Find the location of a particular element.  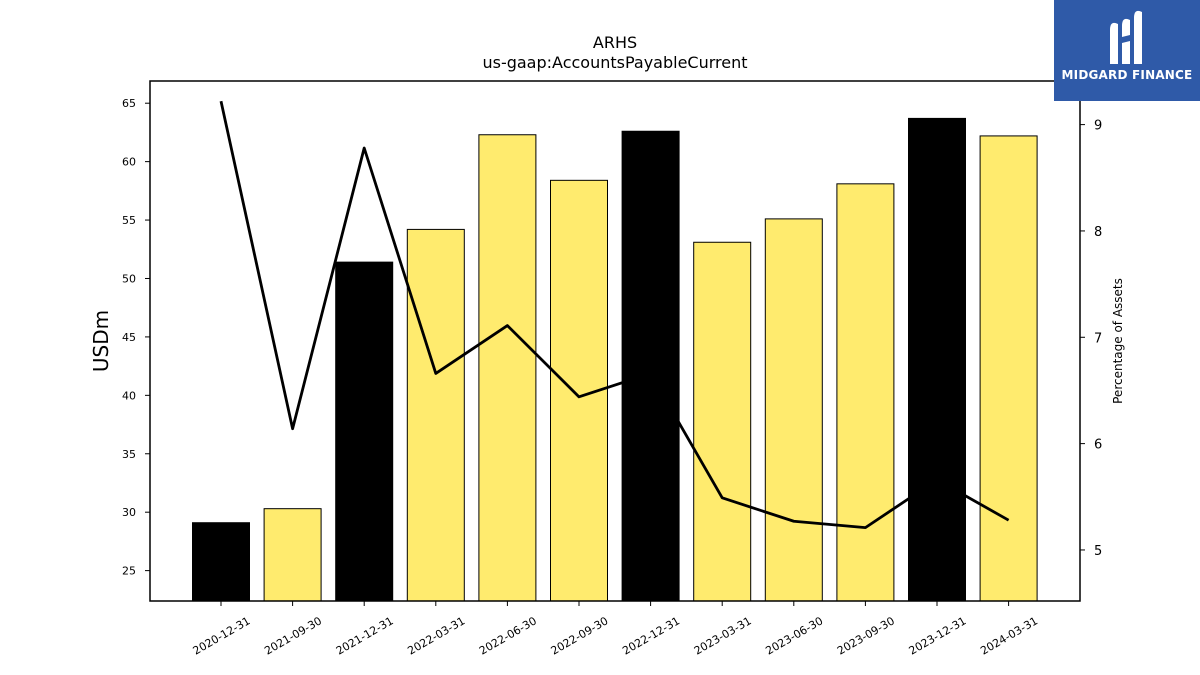

x-tick-label-2022-12-31: 2022-12-31 is located at coordinates (651, 635).